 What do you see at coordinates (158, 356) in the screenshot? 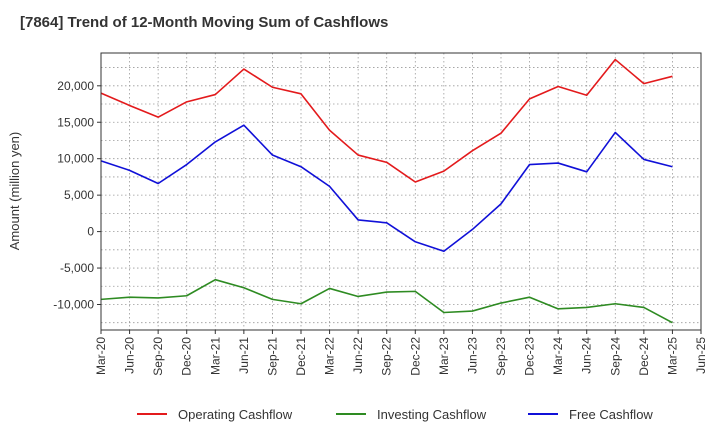
I see `x-tick-label: Sep-20` at bounding box center [158, 356].